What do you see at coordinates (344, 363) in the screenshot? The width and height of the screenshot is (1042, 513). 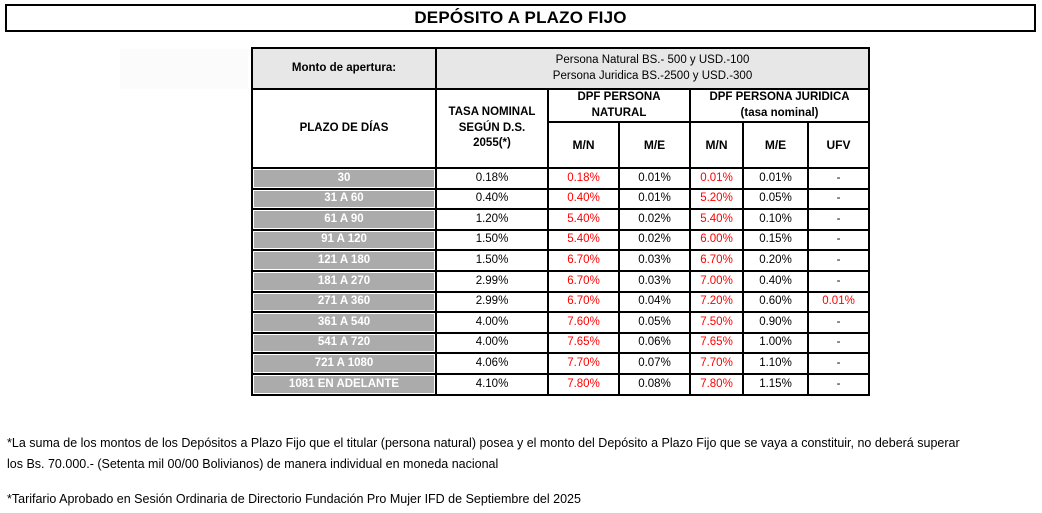 I see `plazo-cell: 721 A 1080` at bounding box center [344, 363].